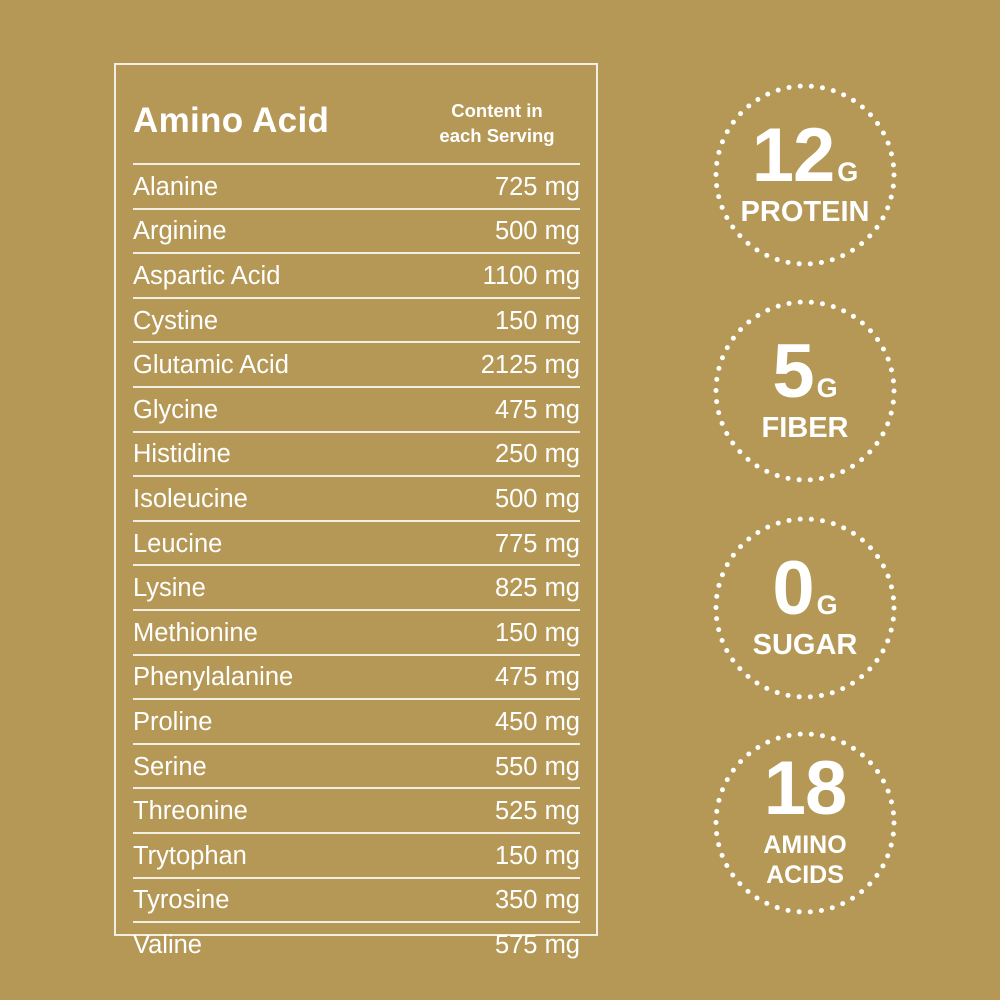  I want to click on amino-acid-name: Histidine, so click(182, 454).